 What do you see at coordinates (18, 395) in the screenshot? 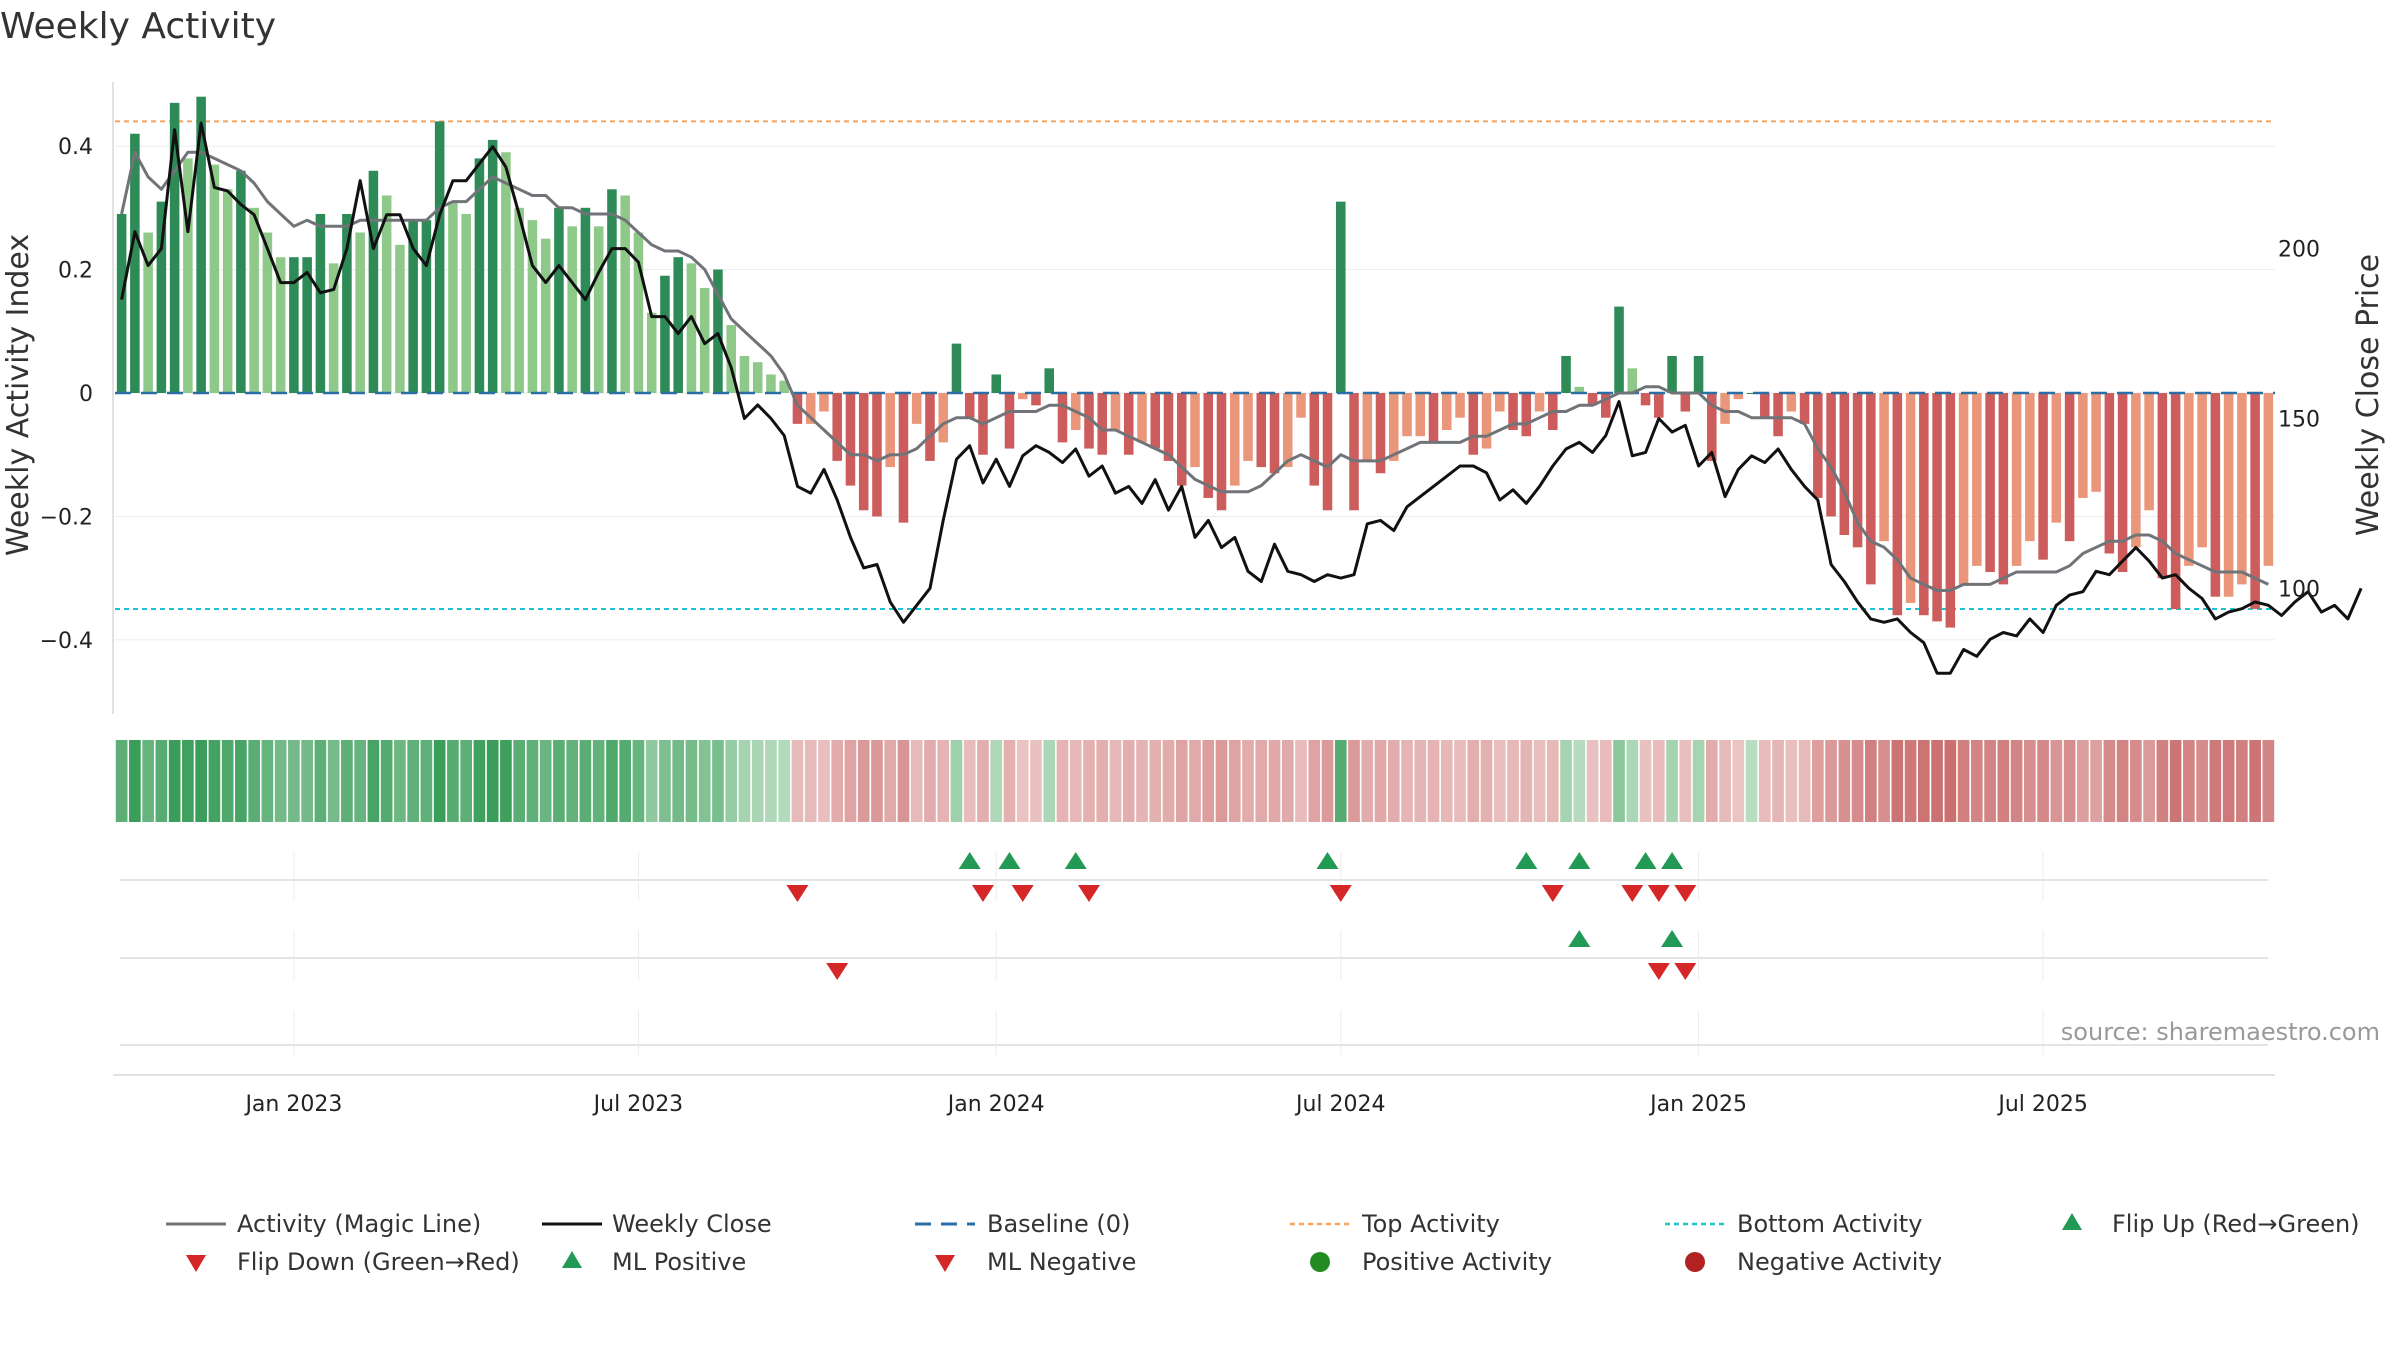
I see `y-axis-label: Weekly Activity Index` at bounding box center [18, 395].